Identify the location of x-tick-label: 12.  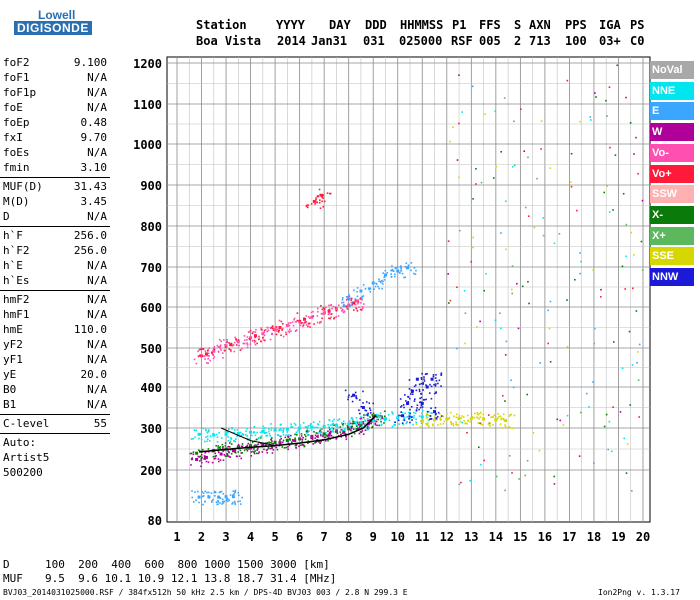
(447, 537).